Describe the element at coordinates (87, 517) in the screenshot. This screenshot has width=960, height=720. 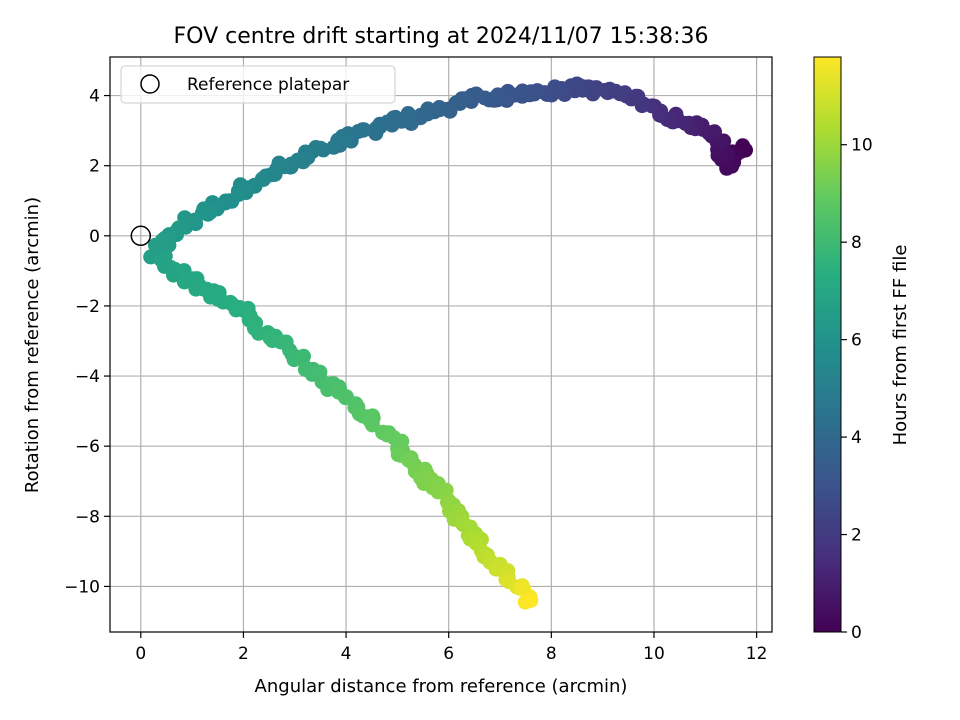
I see `y-tick-label: −8` at that location.